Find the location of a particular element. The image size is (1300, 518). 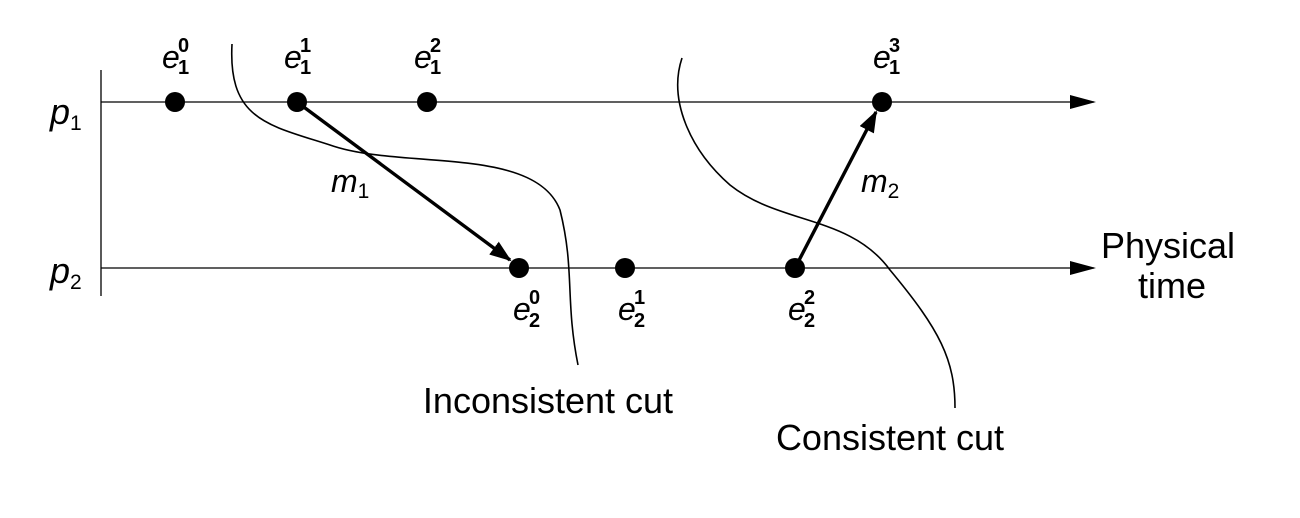

message-m2-label: m2 is located at coordinates (880, 183).